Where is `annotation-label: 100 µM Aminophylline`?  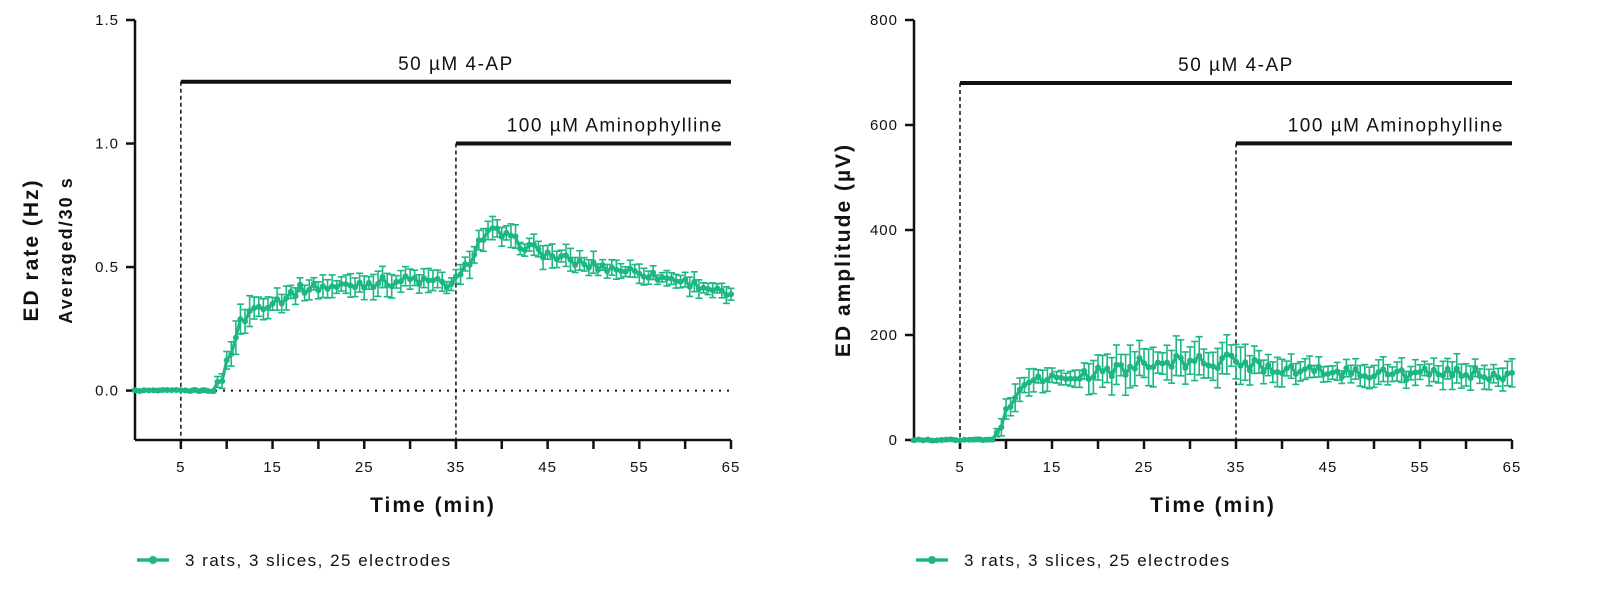 annotation-label: 100 µM Aminophylline is located at coordinates (1396, 125).